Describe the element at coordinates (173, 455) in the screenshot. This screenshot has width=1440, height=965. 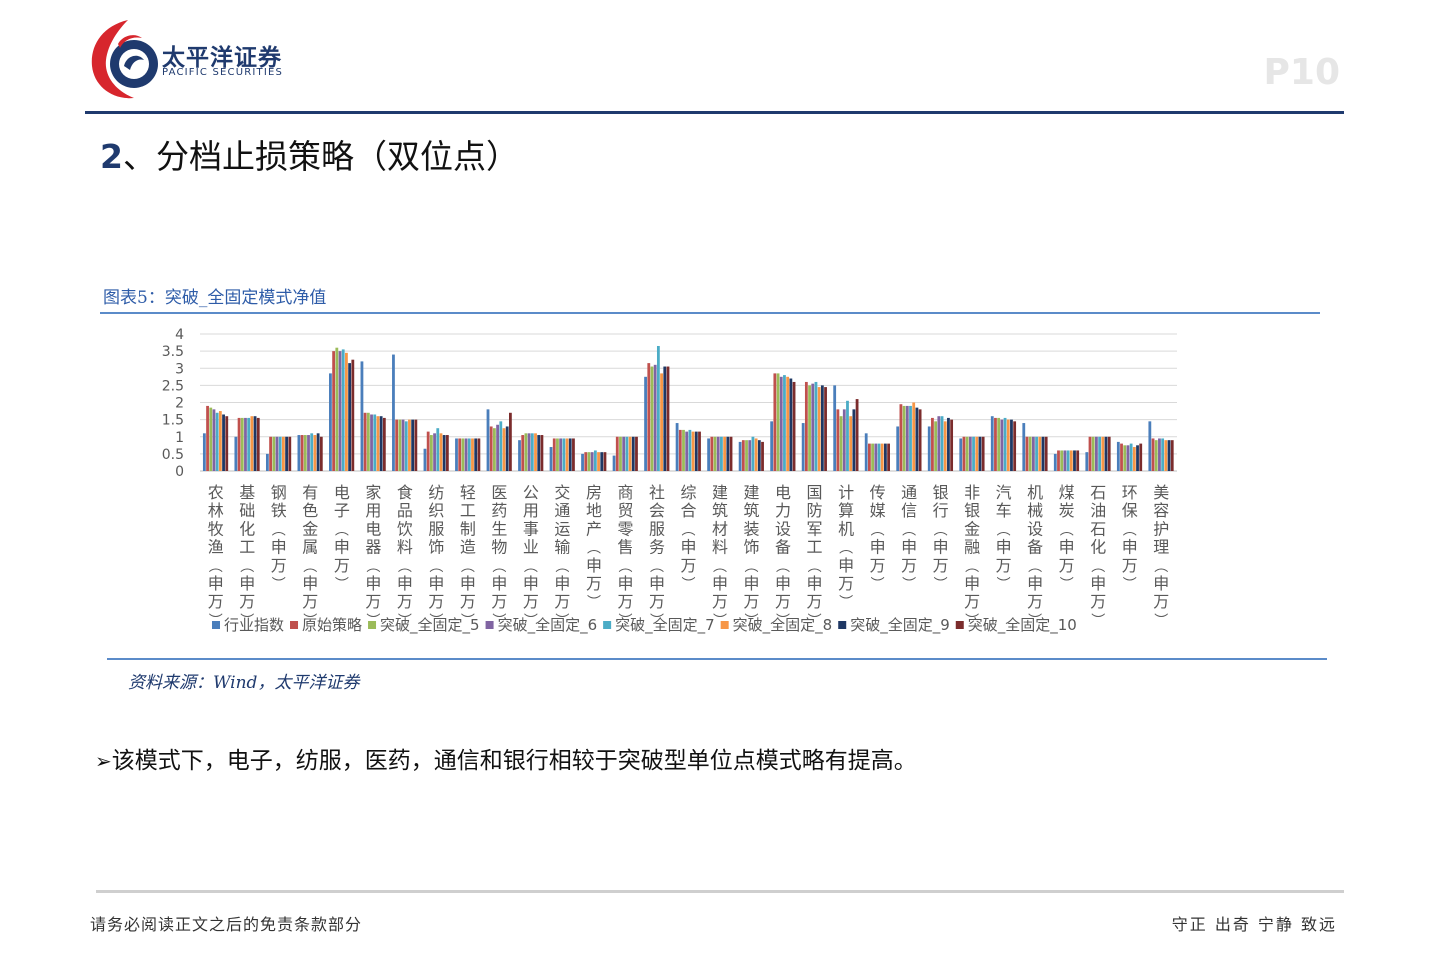
I see `y-tick-label: 0.5` at that location.